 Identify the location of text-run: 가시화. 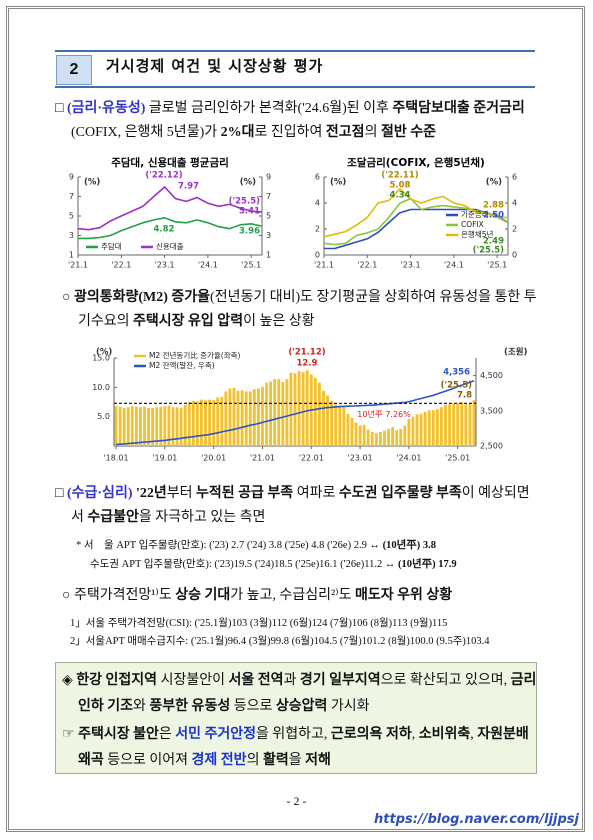
(348, 706).